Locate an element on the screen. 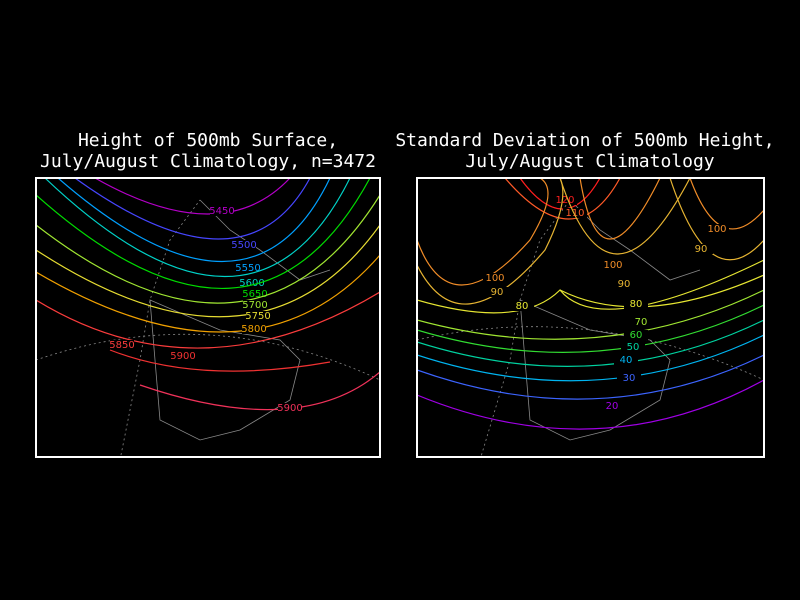  contour-label: 5550 is located at coordinates (247, 268).